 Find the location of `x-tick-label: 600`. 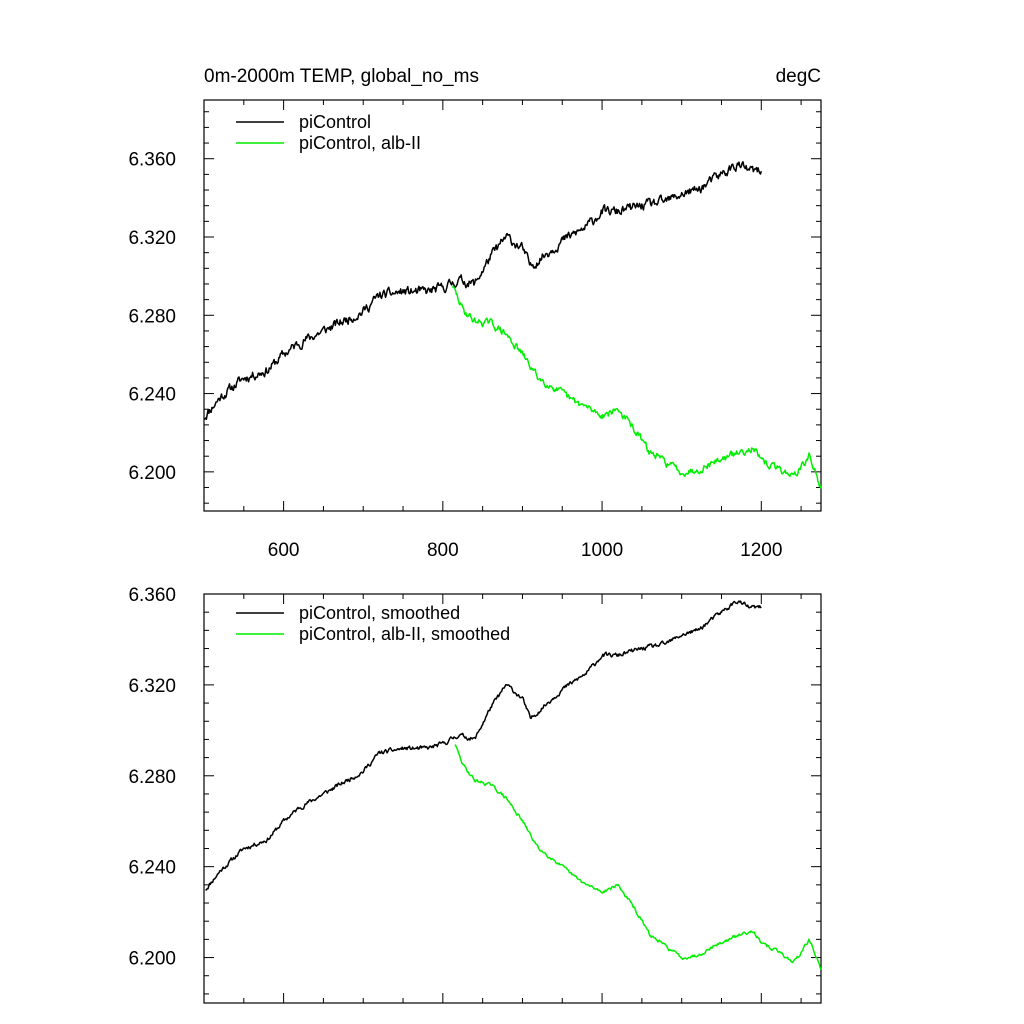

x-tick-label: 600 is located at coordinates (284, 550).